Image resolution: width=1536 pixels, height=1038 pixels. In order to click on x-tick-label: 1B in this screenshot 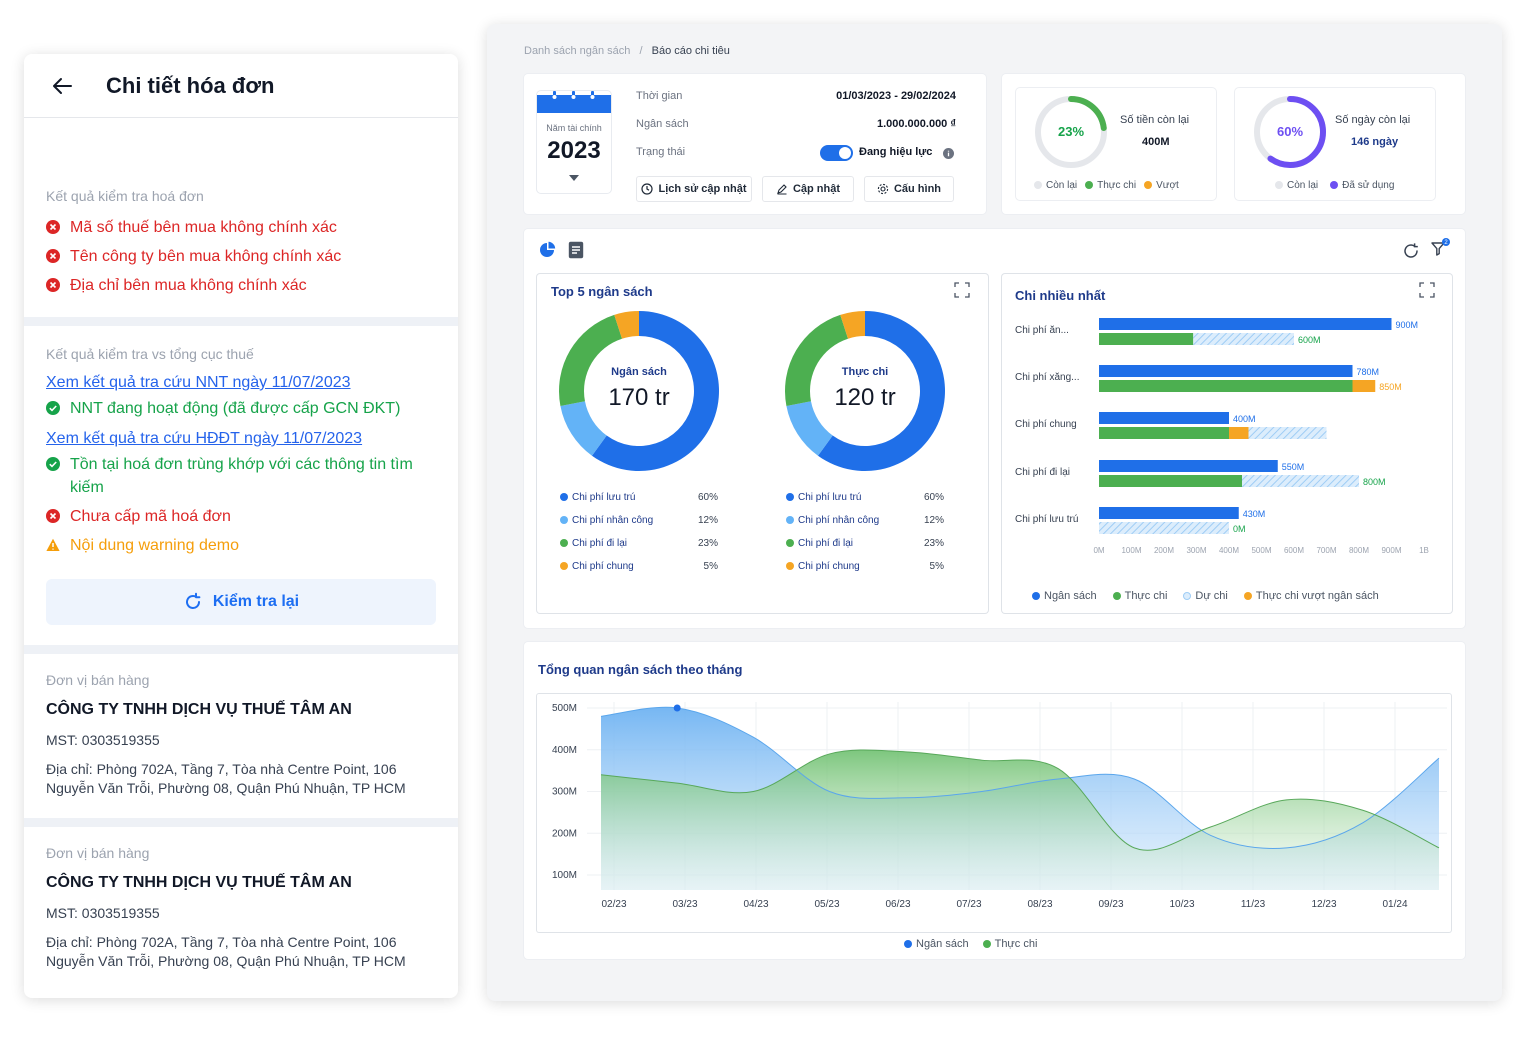, I will do `click(1424, 550)`.